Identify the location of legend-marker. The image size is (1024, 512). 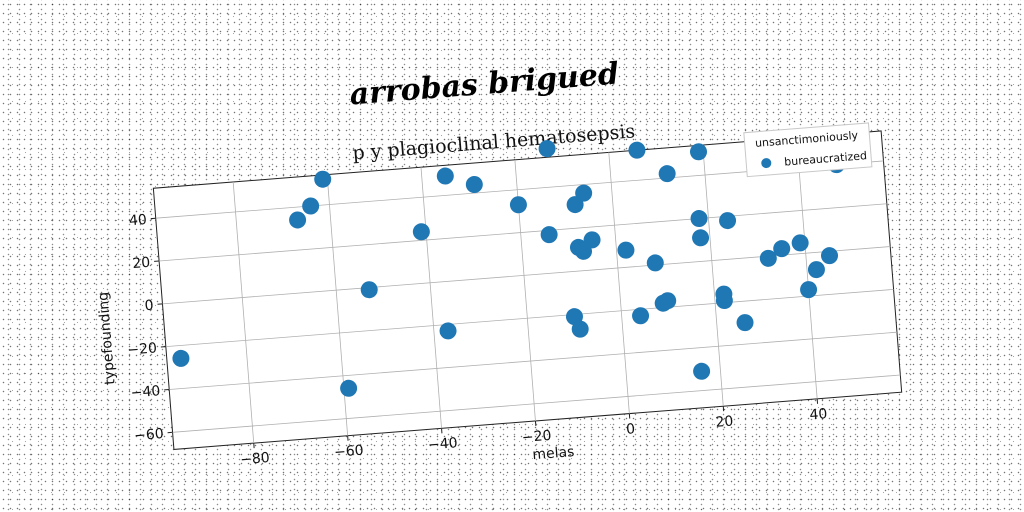
(766, 163).